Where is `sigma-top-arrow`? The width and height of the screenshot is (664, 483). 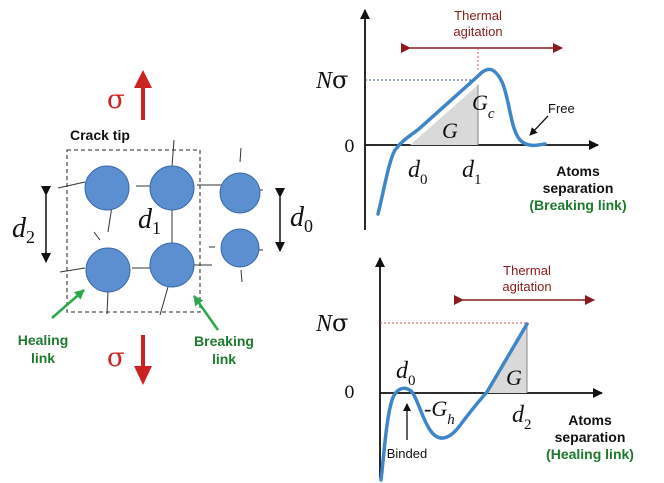
sigma-top-arrow is located at coordinates (143, 95).